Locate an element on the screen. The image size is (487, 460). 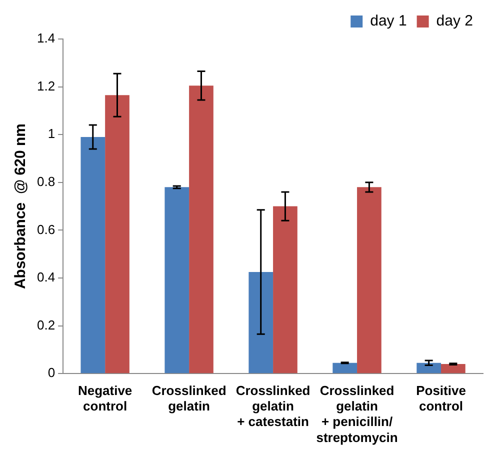
legend-label: day 2 is located at coordinates (455, 21).